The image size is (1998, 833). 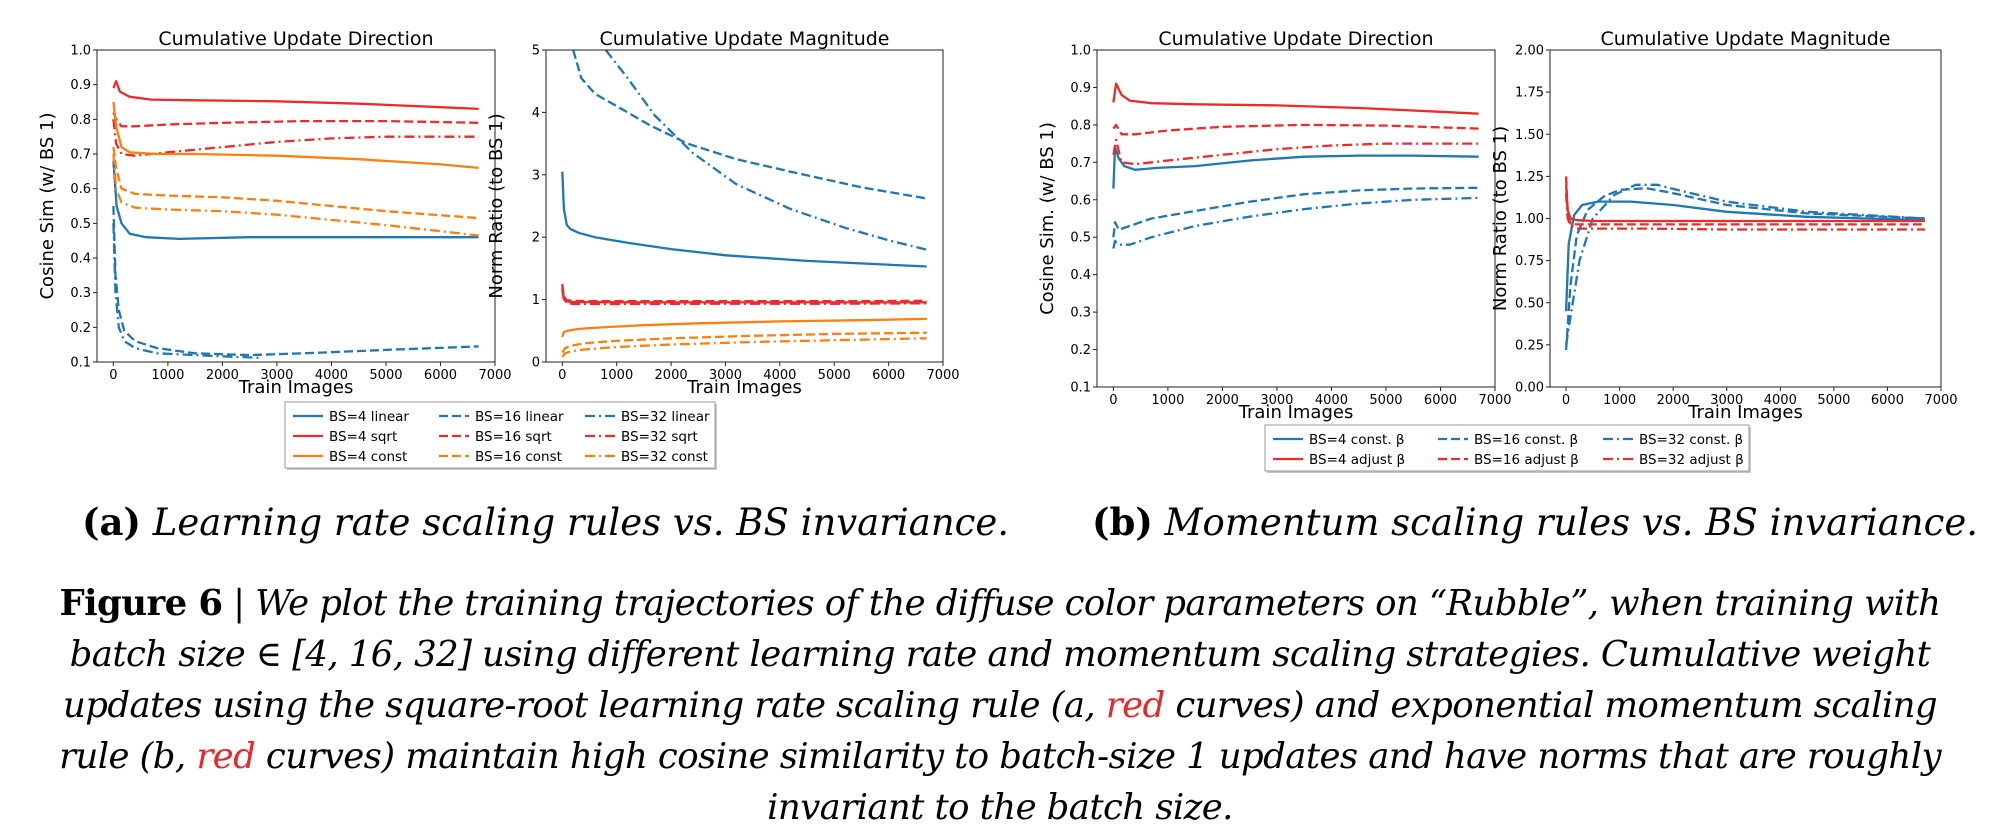 I want to click on legend-label: BS=4 const, so click(x=368, y=457).